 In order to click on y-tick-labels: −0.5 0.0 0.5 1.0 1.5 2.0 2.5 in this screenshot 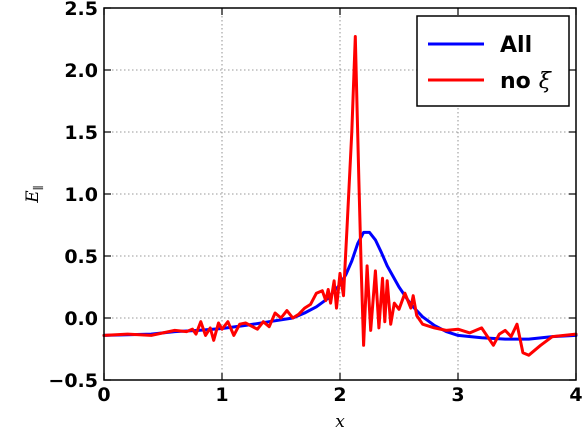, I will do `click(73, 196)`.